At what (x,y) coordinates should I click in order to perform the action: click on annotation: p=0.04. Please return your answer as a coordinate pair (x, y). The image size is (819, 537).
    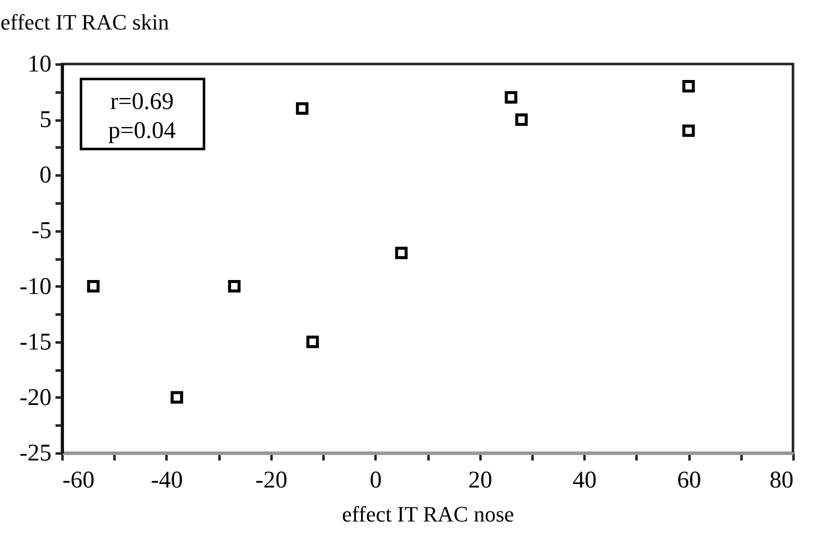
    Looking at the image, I should click on (142, 131).